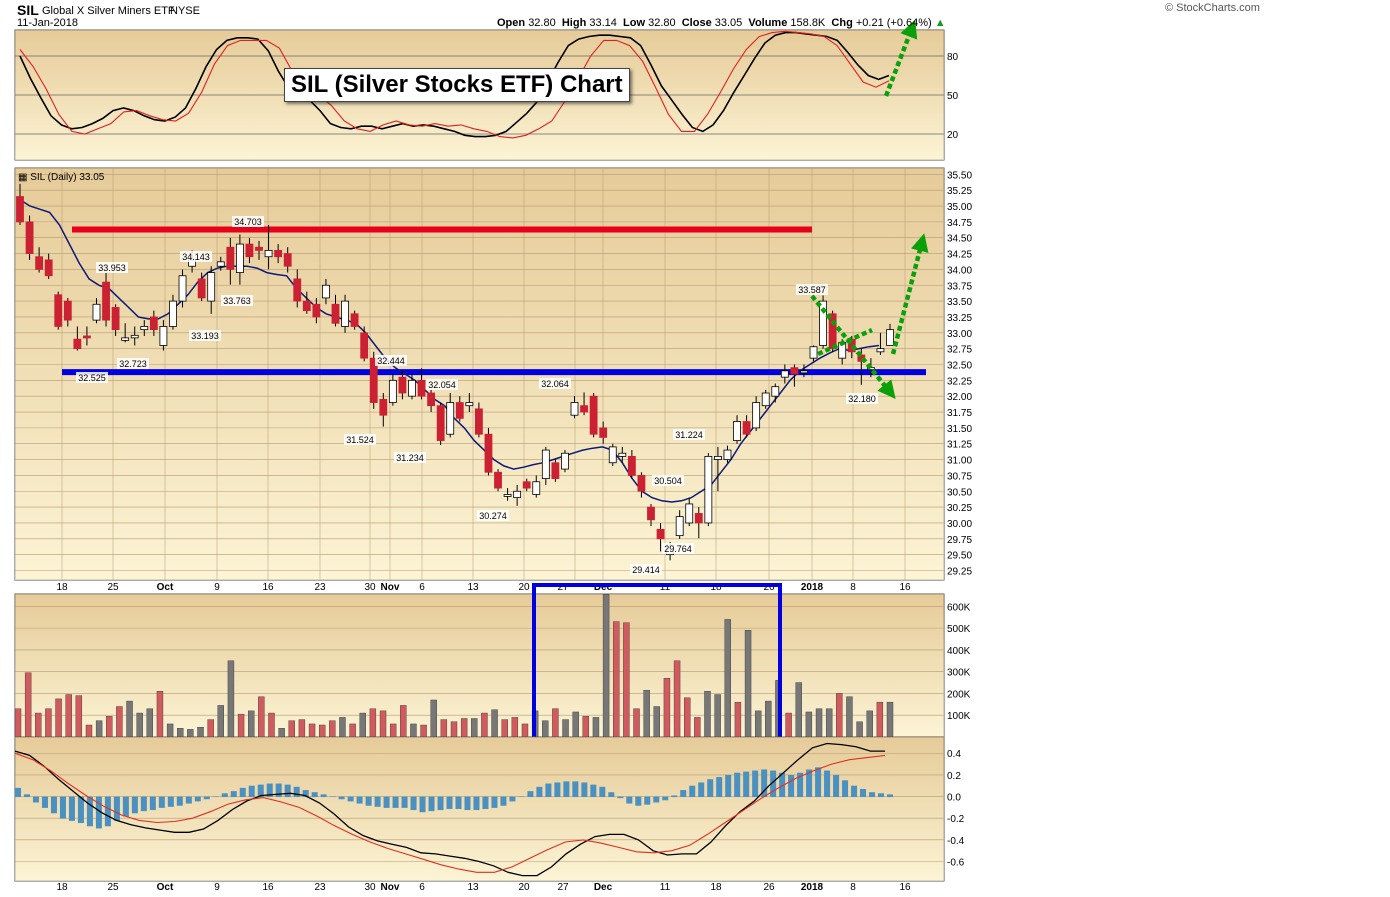 This screenshot has width=1390, height=897. I want to click on open-label: Open, so click(511, 23).